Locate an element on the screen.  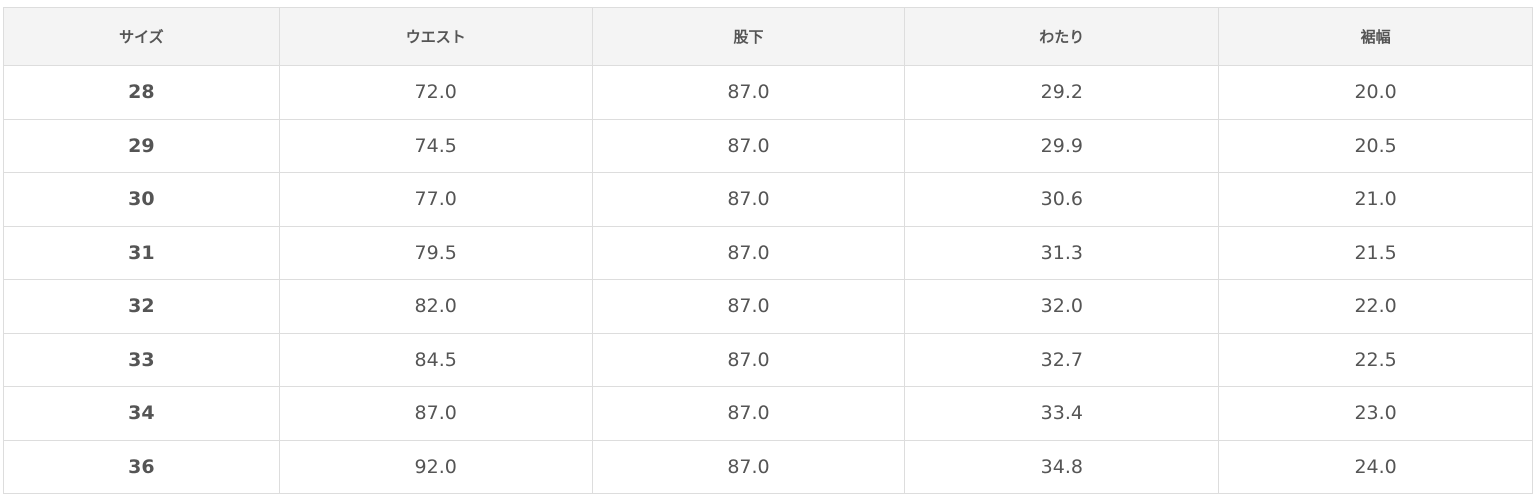
cell-waist: 72.0 is located at coordinates (435, 92).